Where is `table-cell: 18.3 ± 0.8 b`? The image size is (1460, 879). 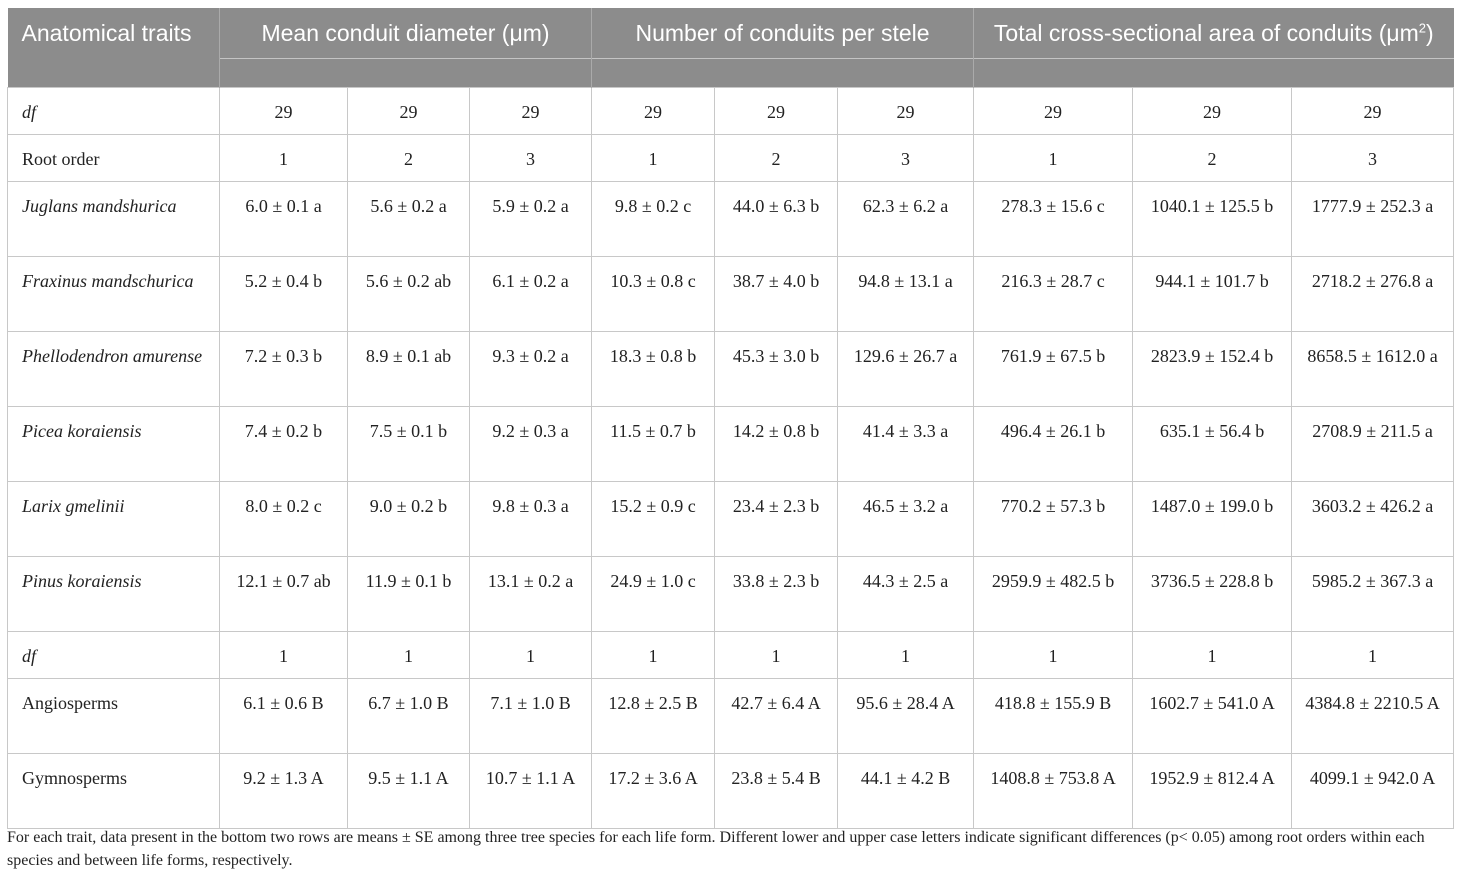 table-cell: 18.3 ± 0.8 b is located at coordinates (653, 369).